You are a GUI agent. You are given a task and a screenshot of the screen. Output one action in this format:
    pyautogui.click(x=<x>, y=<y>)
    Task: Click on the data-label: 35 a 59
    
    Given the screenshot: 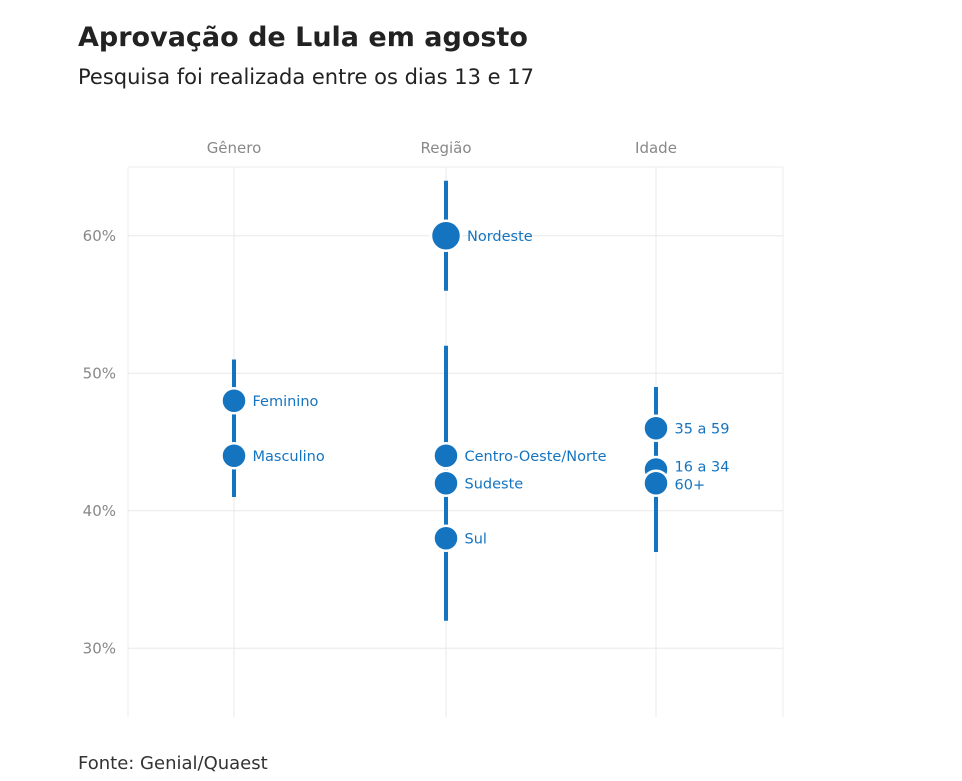 What is the action you would take?
    pyautogui.click(x=702, y=429)
    